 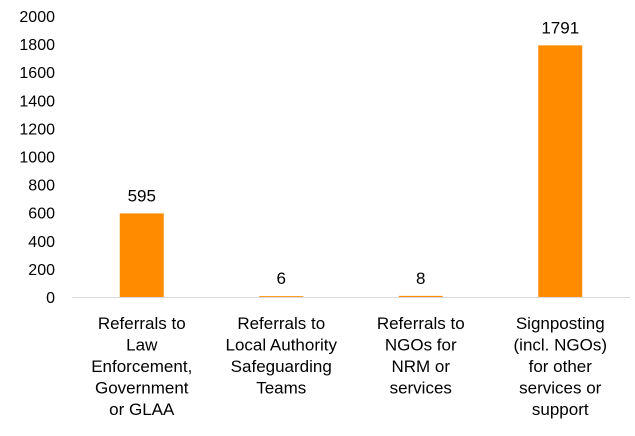 I want to click on x-category-label-line: Safeguarding, so click(x=281, y=366).